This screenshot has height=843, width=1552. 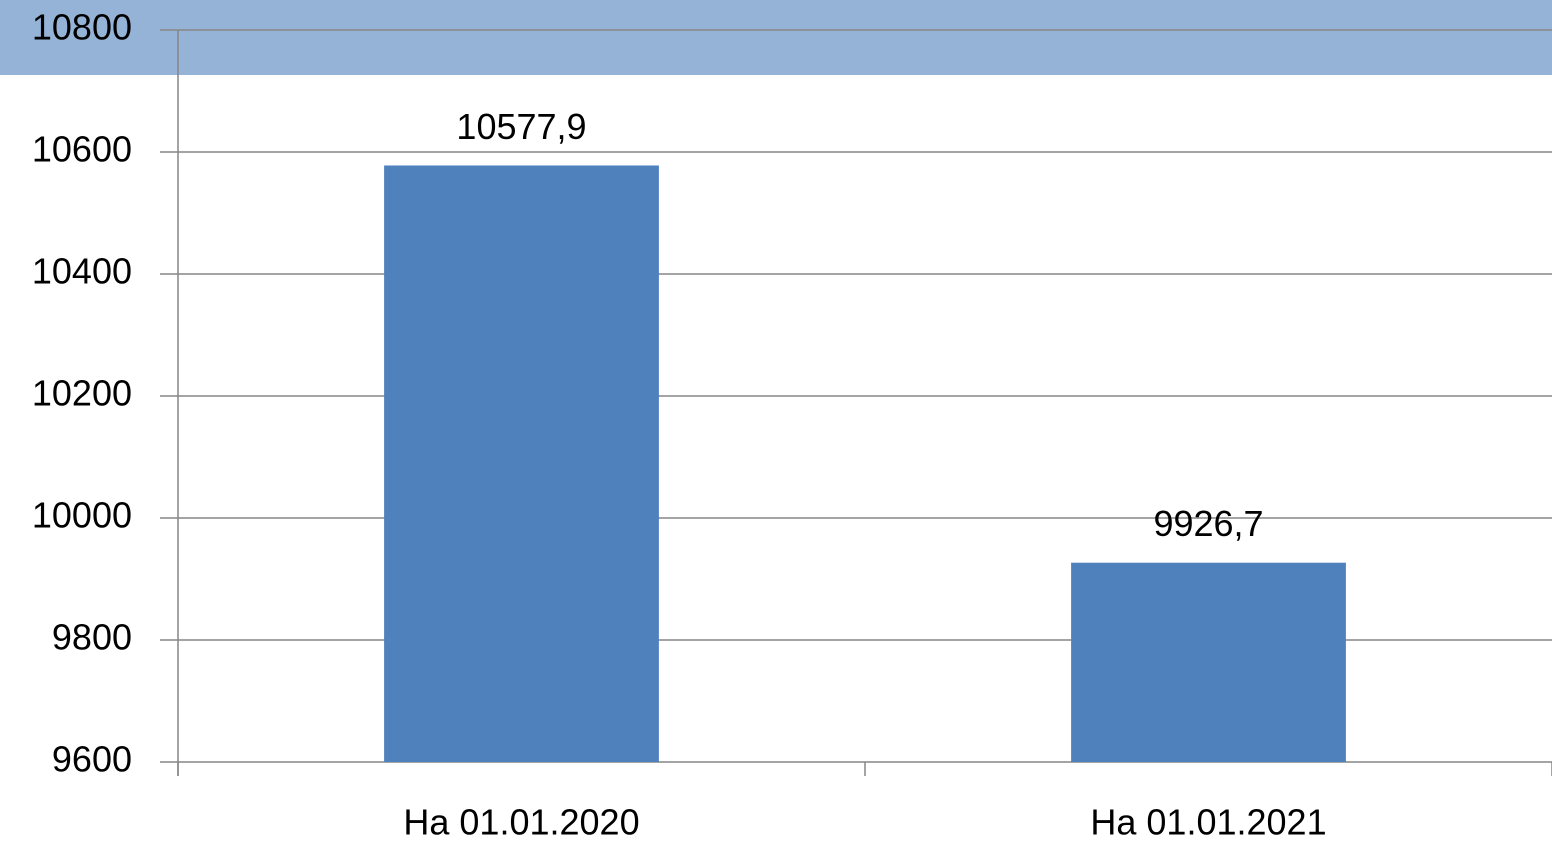 What do you see at coordinates (521, 822) in the screenshot?
I see `x-tick-label: На 01.01.2020` at bounding box center [521, 822].